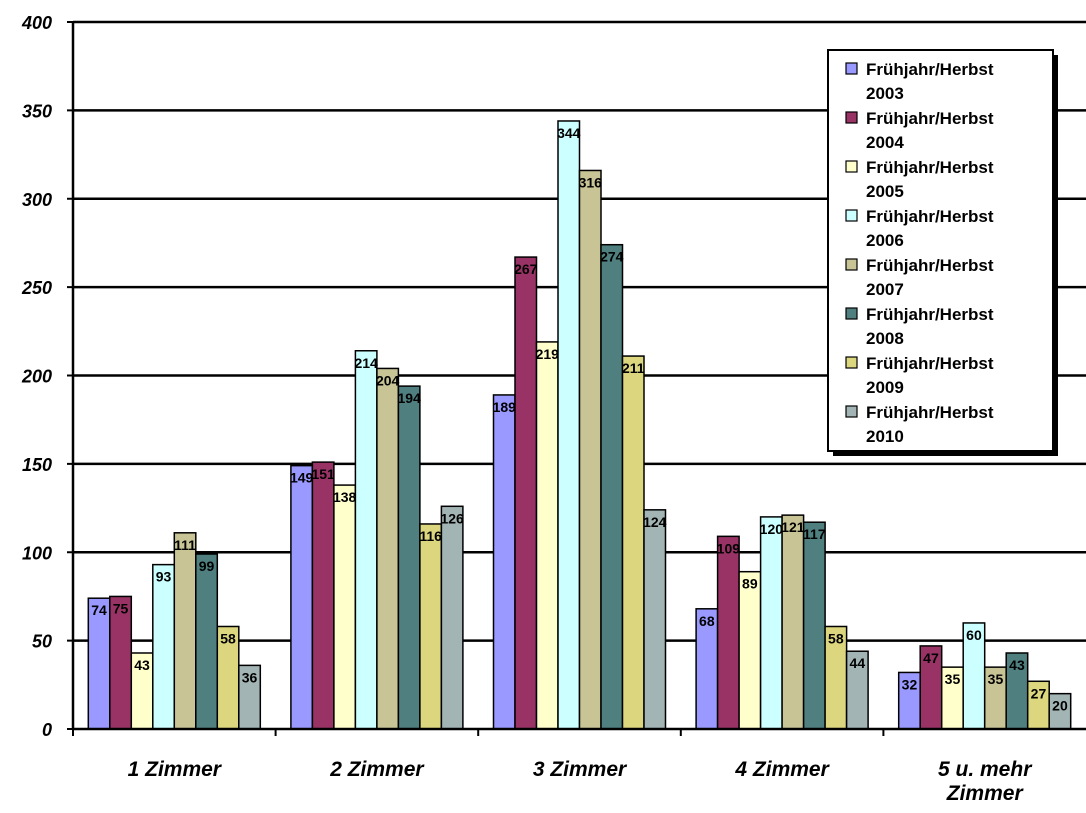 The image size is (1086, 813). Describe the element at coordinates (729, 548) in the screenshot. I see `data-label: 109` at that location.